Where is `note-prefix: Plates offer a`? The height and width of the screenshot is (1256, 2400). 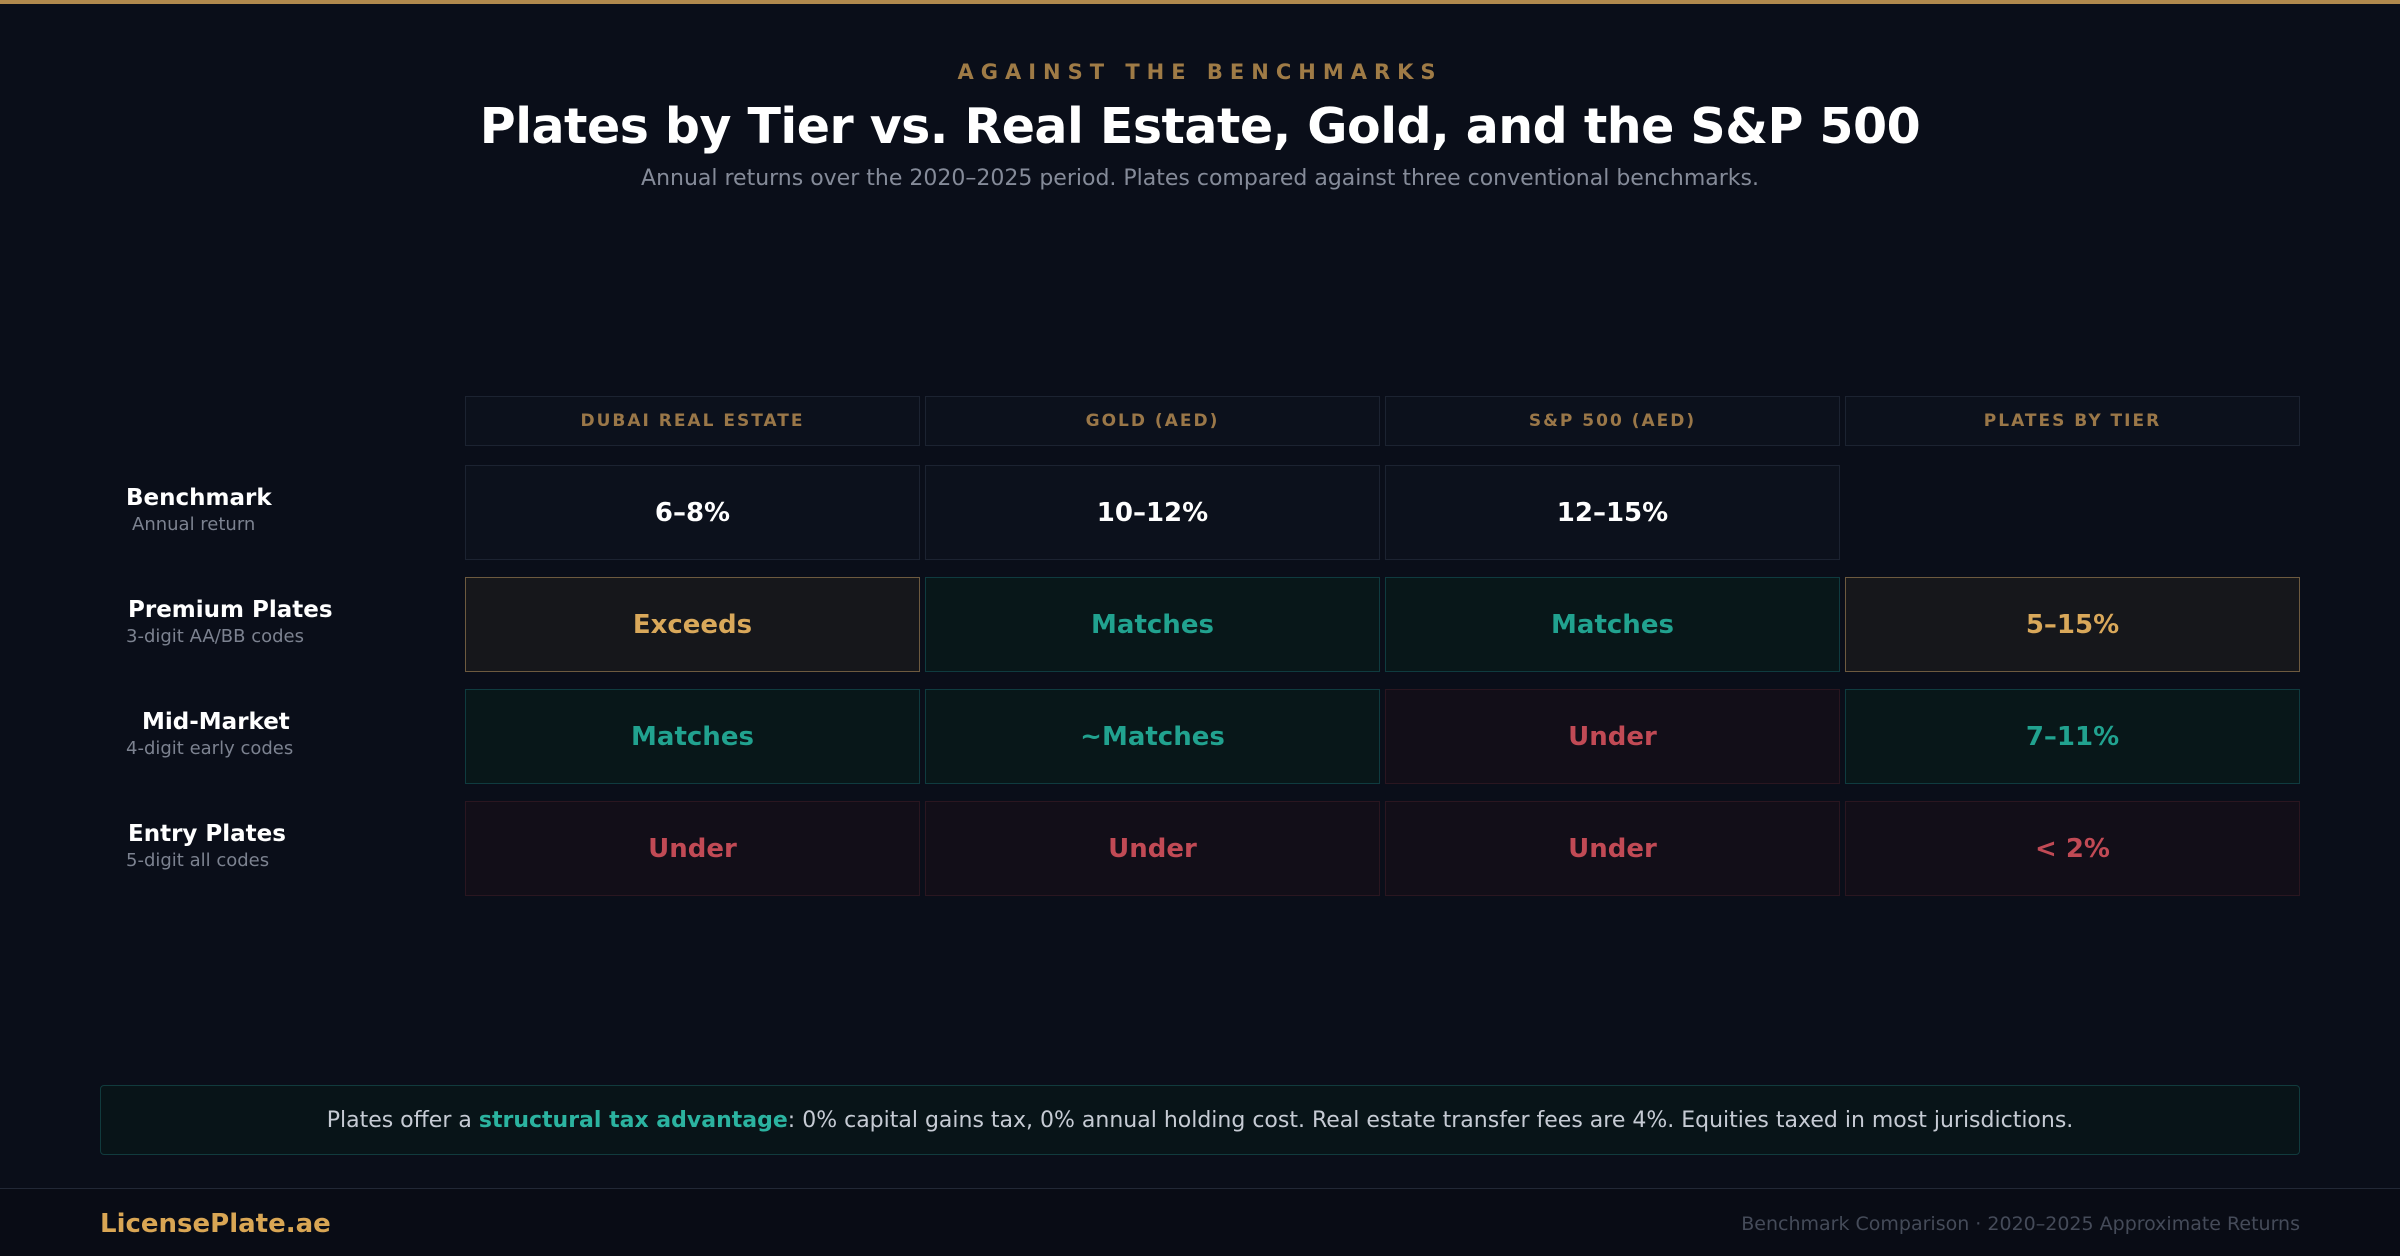 note-prefix: Plates offer a is located at coordinates (402, 1120).